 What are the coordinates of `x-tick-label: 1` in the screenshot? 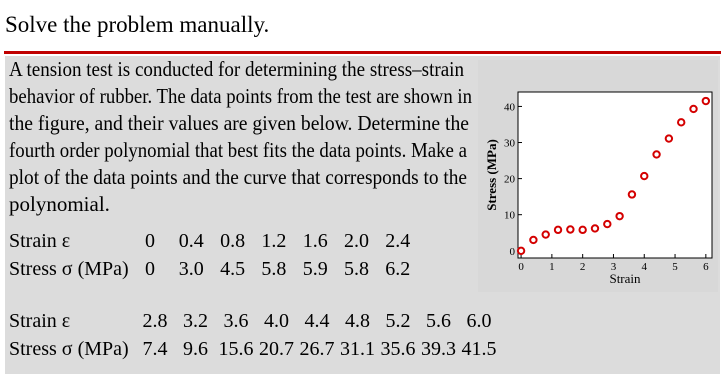 It's located at (552, 267).